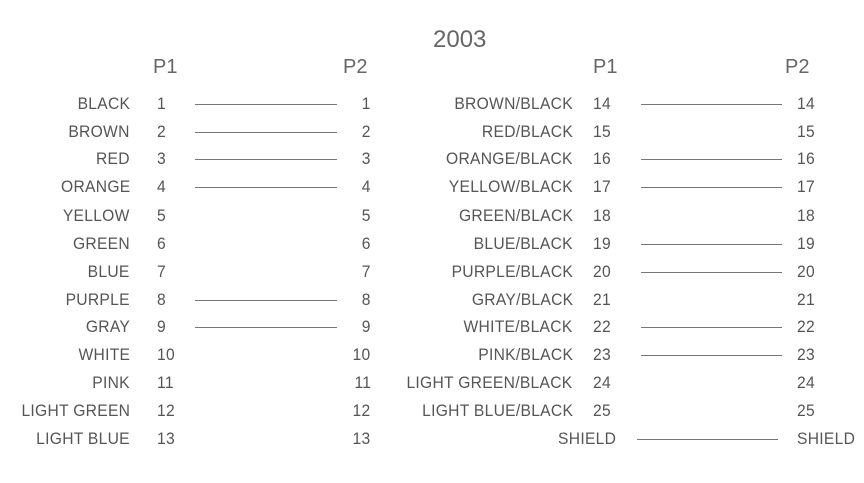  Describe the element at coordinates (806, 103) in the screenshot. I see `p2-pin: 14` at that location.